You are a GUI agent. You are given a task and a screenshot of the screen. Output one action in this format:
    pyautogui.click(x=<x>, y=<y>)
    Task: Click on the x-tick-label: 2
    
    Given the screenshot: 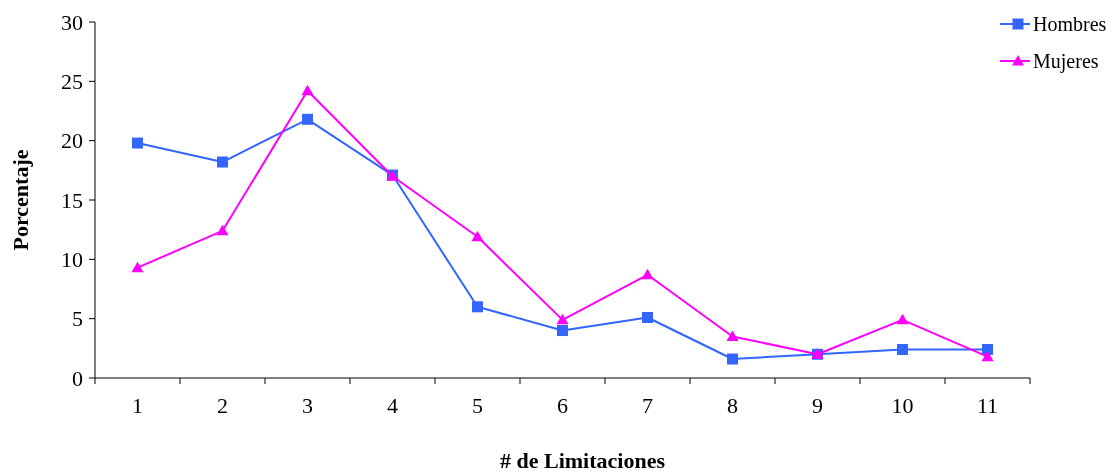 What is the action you would take?
    pyautogui.click(x=222, y=405)
    